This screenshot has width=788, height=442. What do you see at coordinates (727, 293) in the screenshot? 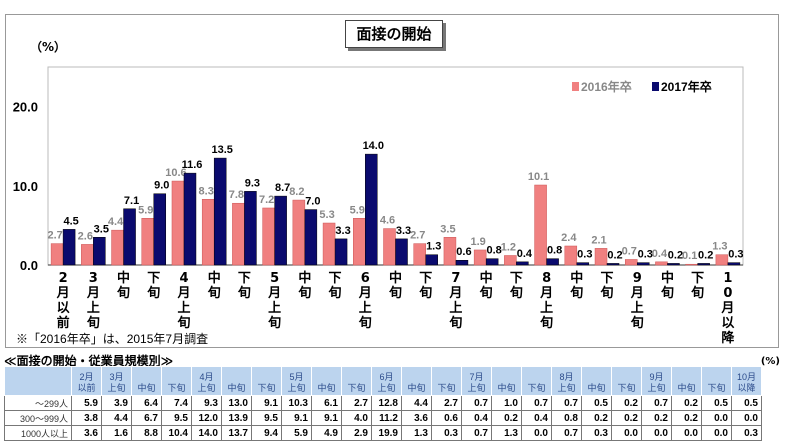
I see `x-tick-label-char: 0` at bounding box center [727, 293].